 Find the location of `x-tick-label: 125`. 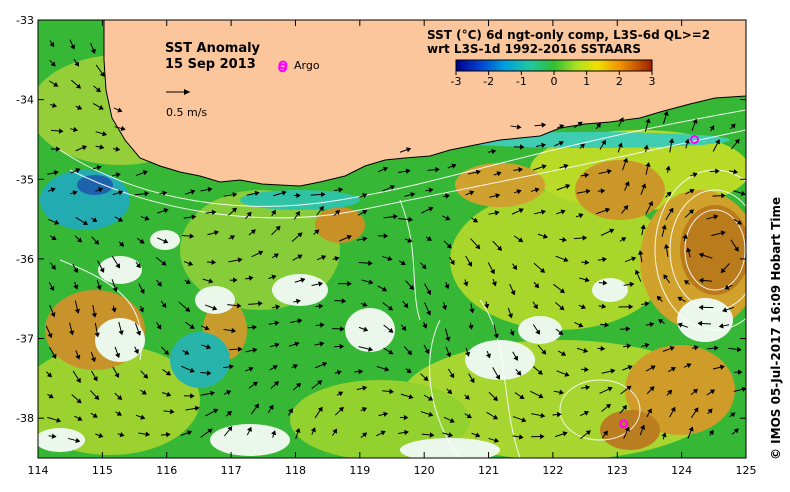

x-tick-label: 125 is located at coordinates (746, 470).